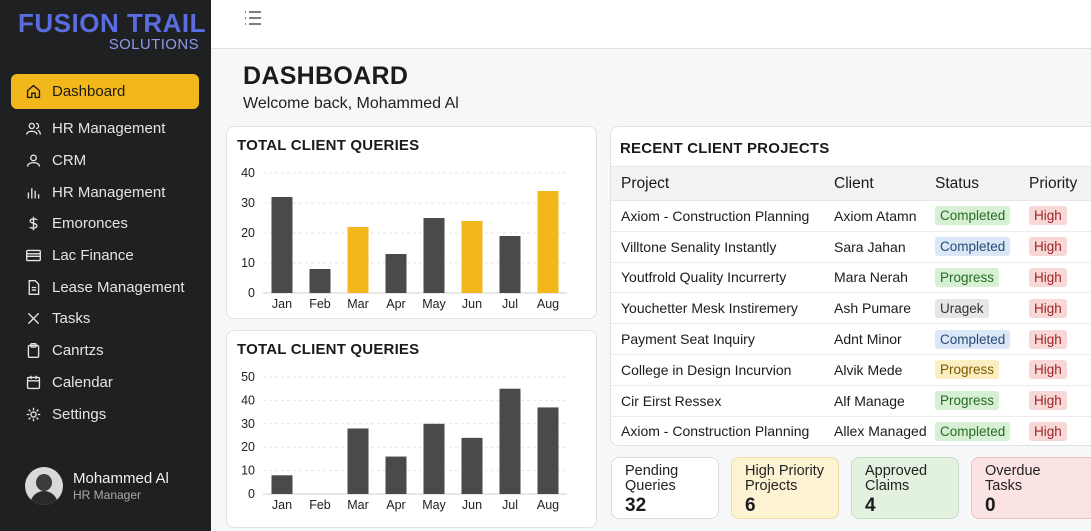  Describe the element at coordinates (434, 304) in the screenshot. I see `x-tick-label: May` at that location.